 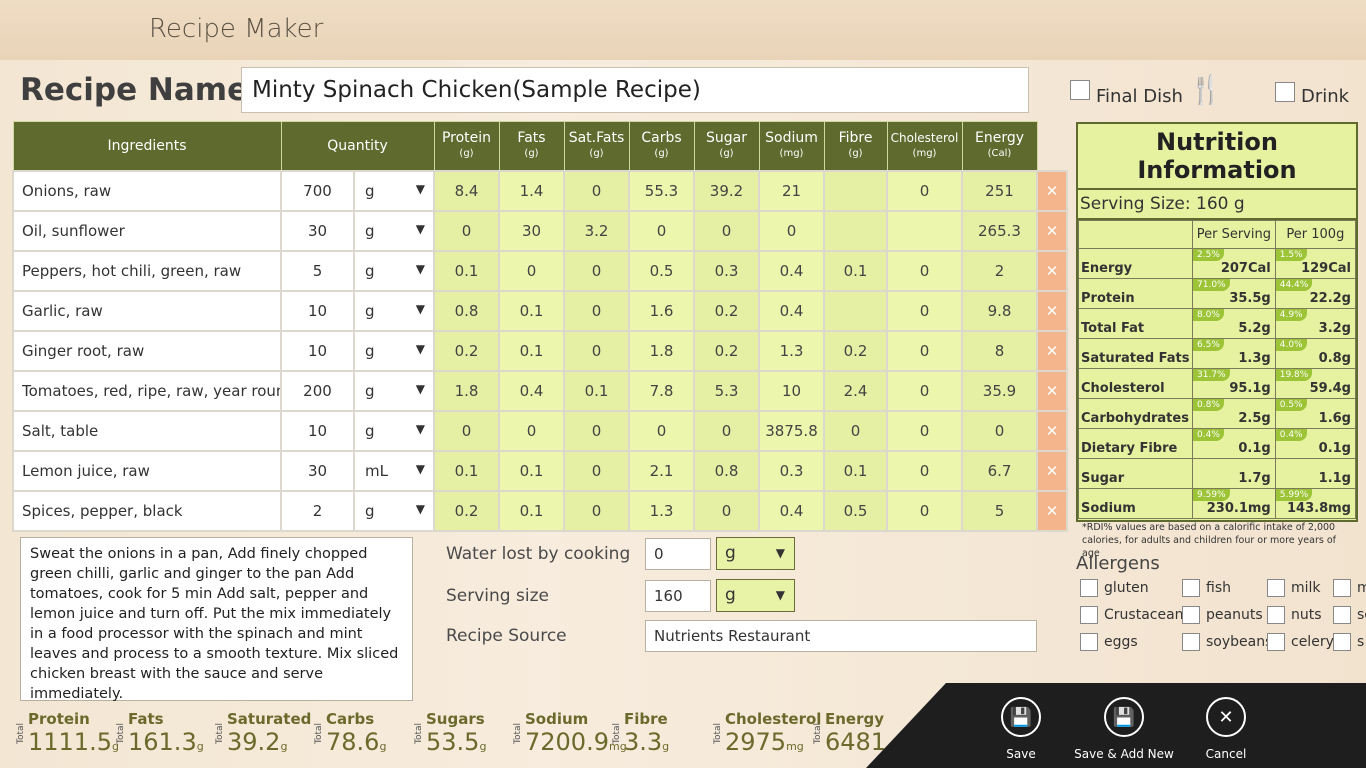 I want to click on cancel-button: ✕ Cancel, so click(x=1226, y=729).